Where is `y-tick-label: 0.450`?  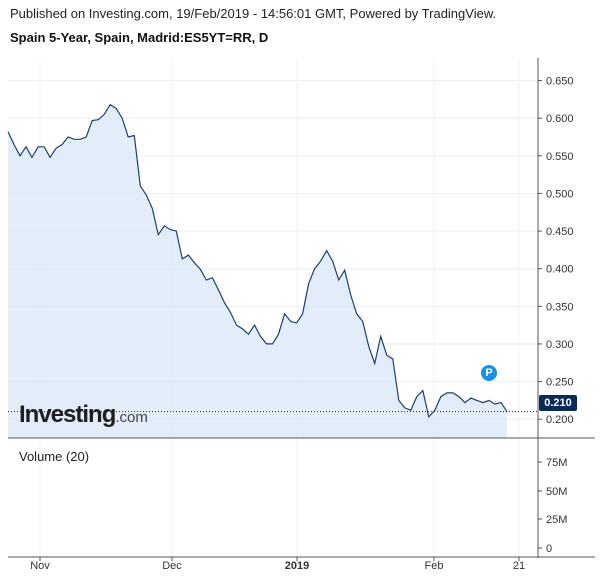
y-tick-label: 0.450 is located at coordinates (560, 232).